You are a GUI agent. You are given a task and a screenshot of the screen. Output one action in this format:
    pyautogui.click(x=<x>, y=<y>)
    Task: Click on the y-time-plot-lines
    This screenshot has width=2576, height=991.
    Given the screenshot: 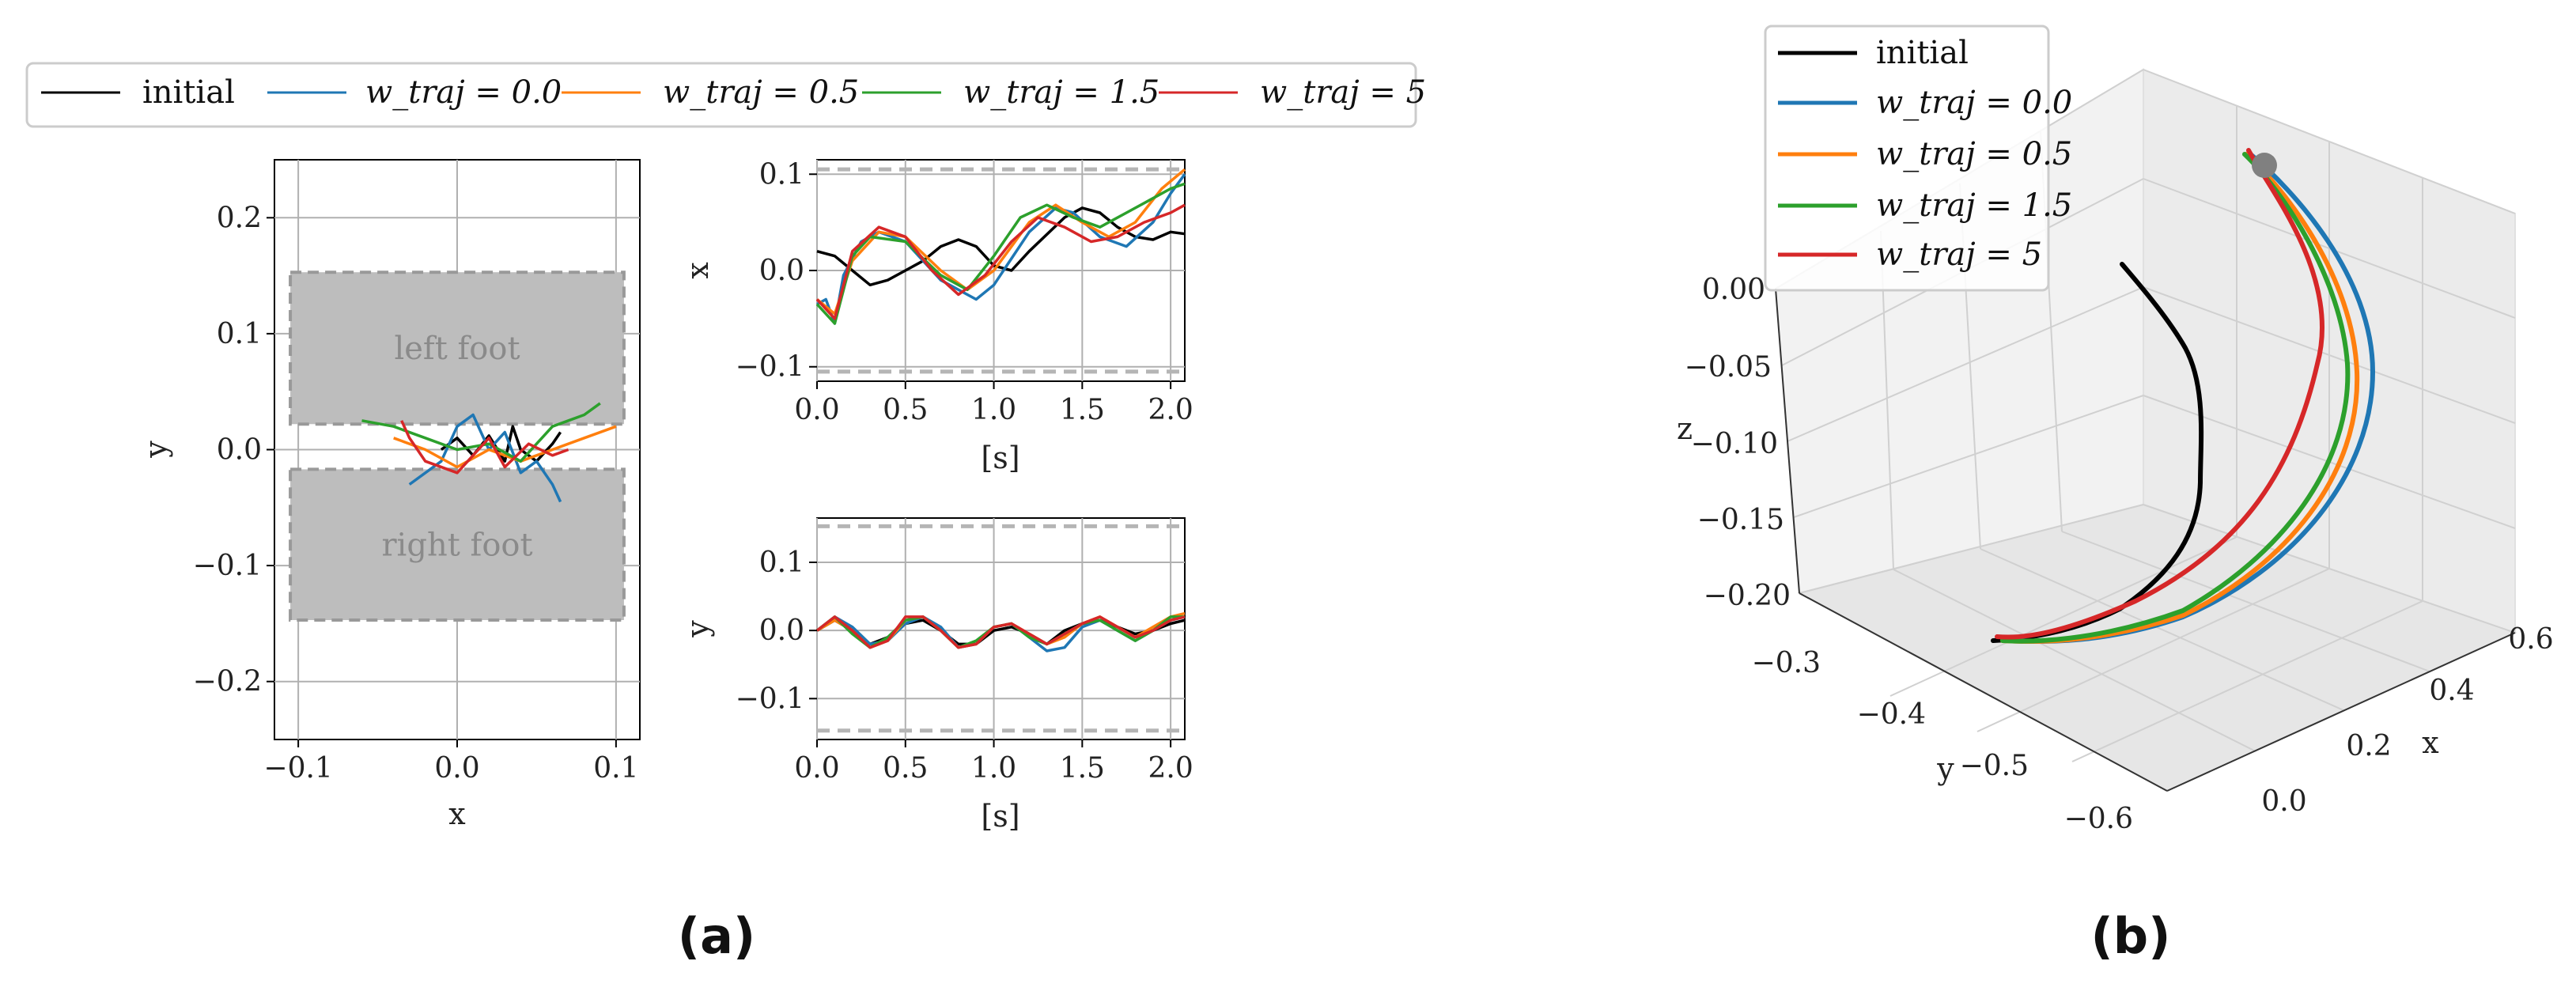 What is the action you would take?
    pyautogui.click(x=1000, y=631)
    